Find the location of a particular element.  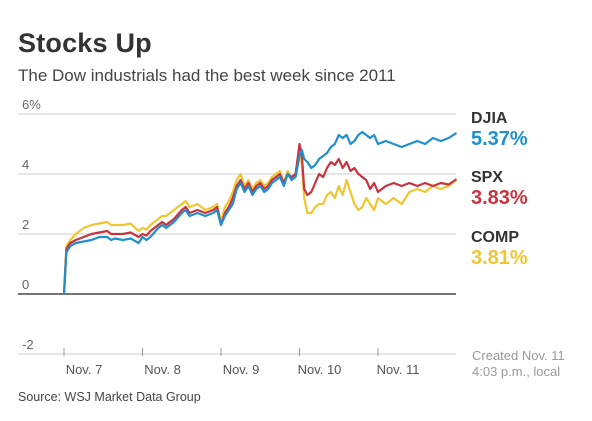

legend-comp-value: 3.81% is located at coordinates (499, 258).